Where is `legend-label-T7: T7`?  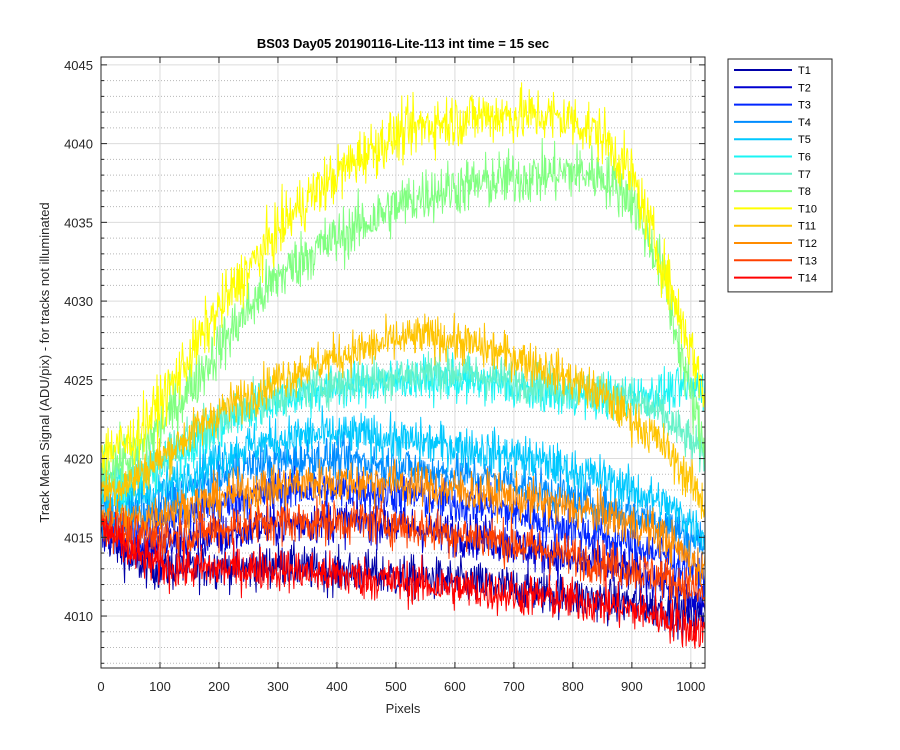
legend-label-T7: T7 is located at coordinates (804, 175).